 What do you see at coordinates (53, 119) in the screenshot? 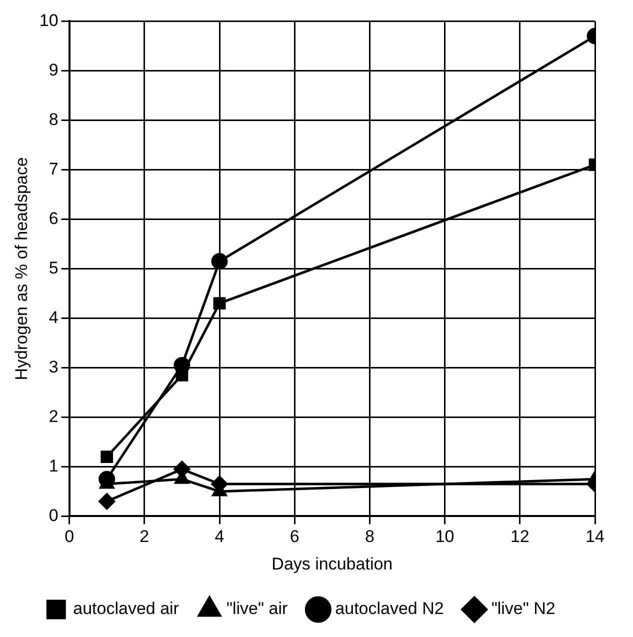
I see `y-tick-label: 8` at bounding box center [53, 119].